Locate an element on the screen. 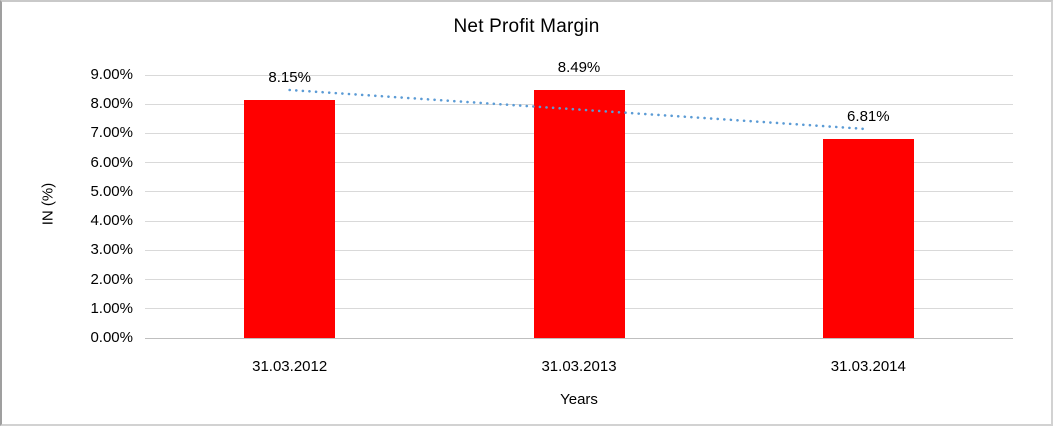 This screenshot has height=426, width=1053. bar-31.03.2012 is located at coordinates (290, 218).